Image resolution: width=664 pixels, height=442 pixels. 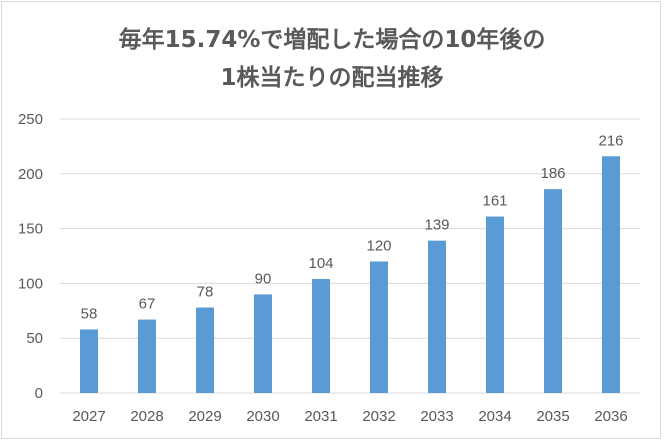 I want to click on x-tick-label: 2030, so click(x=262, y=416).